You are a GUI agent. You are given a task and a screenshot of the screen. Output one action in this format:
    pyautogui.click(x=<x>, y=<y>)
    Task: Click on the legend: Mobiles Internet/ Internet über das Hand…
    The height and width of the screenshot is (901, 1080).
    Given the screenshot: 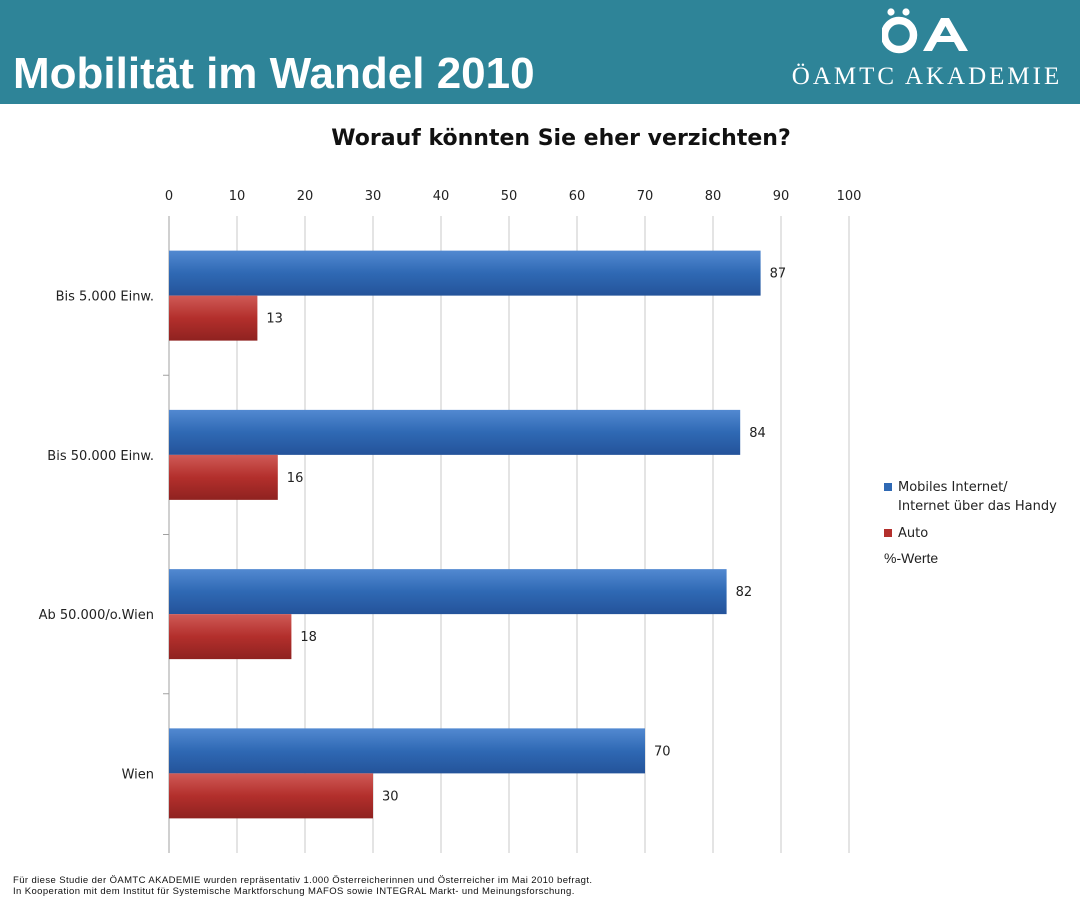 What is the action you would take?
    pyautogui.click(x=970, y=514)
    